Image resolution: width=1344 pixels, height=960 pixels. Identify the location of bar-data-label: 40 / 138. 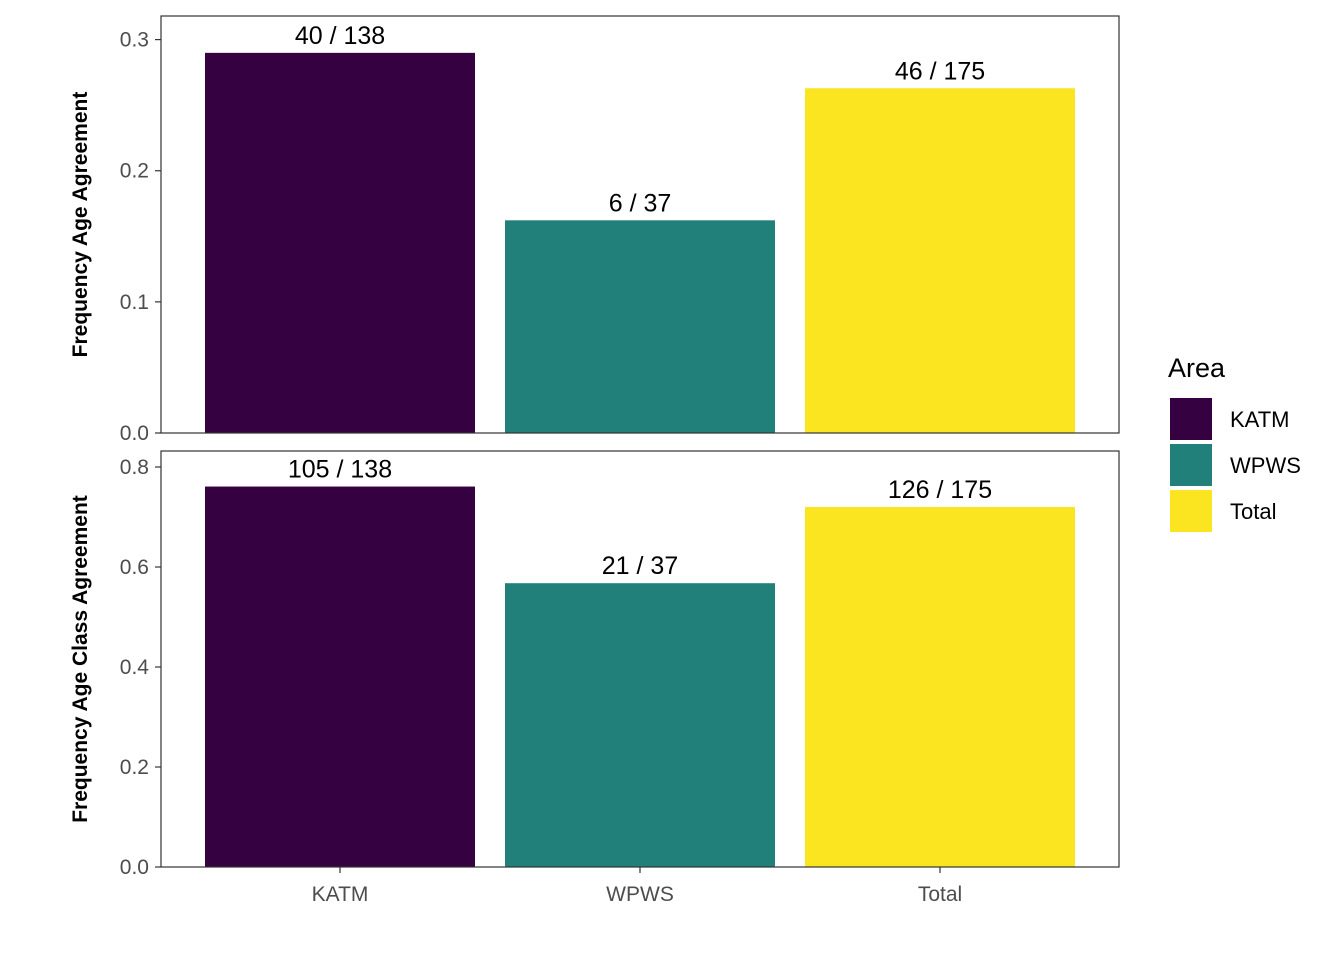
(340, 36).